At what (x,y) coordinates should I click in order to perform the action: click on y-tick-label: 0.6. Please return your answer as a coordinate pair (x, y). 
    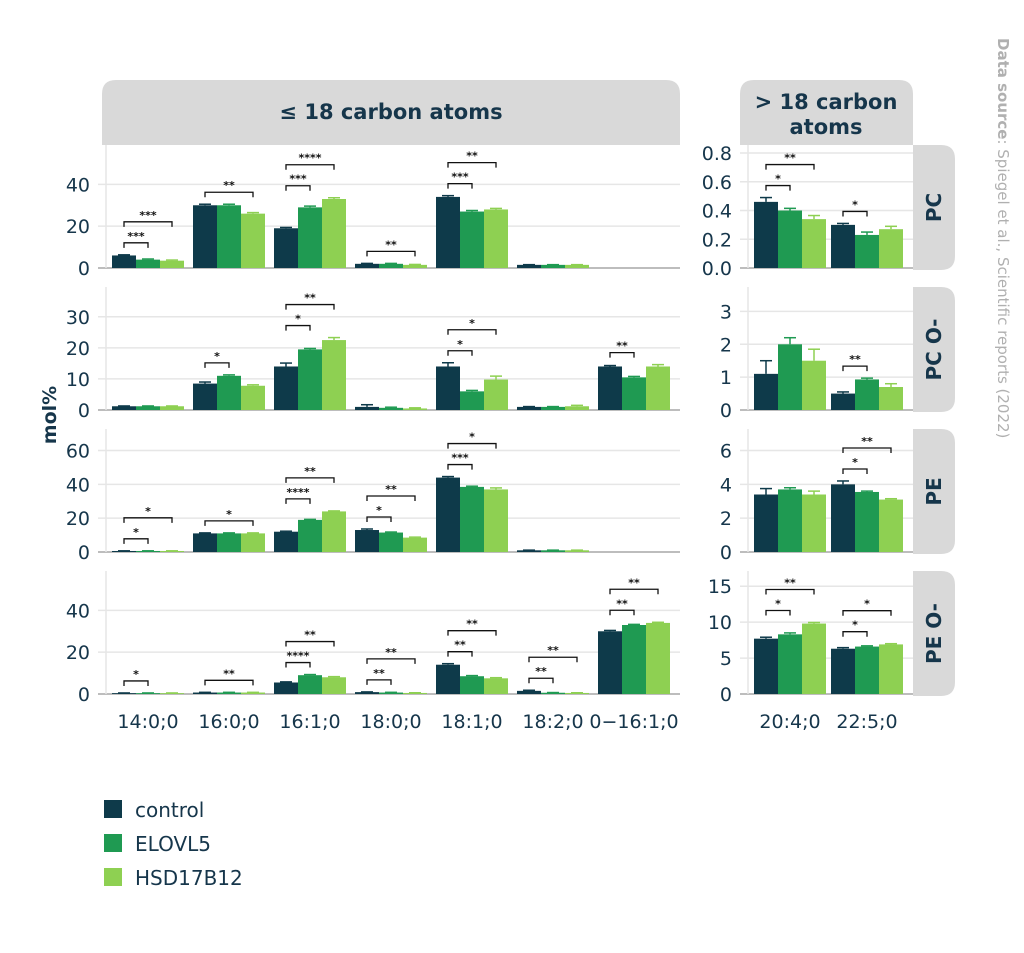
    Looking at the image, I should click on (717, 183).